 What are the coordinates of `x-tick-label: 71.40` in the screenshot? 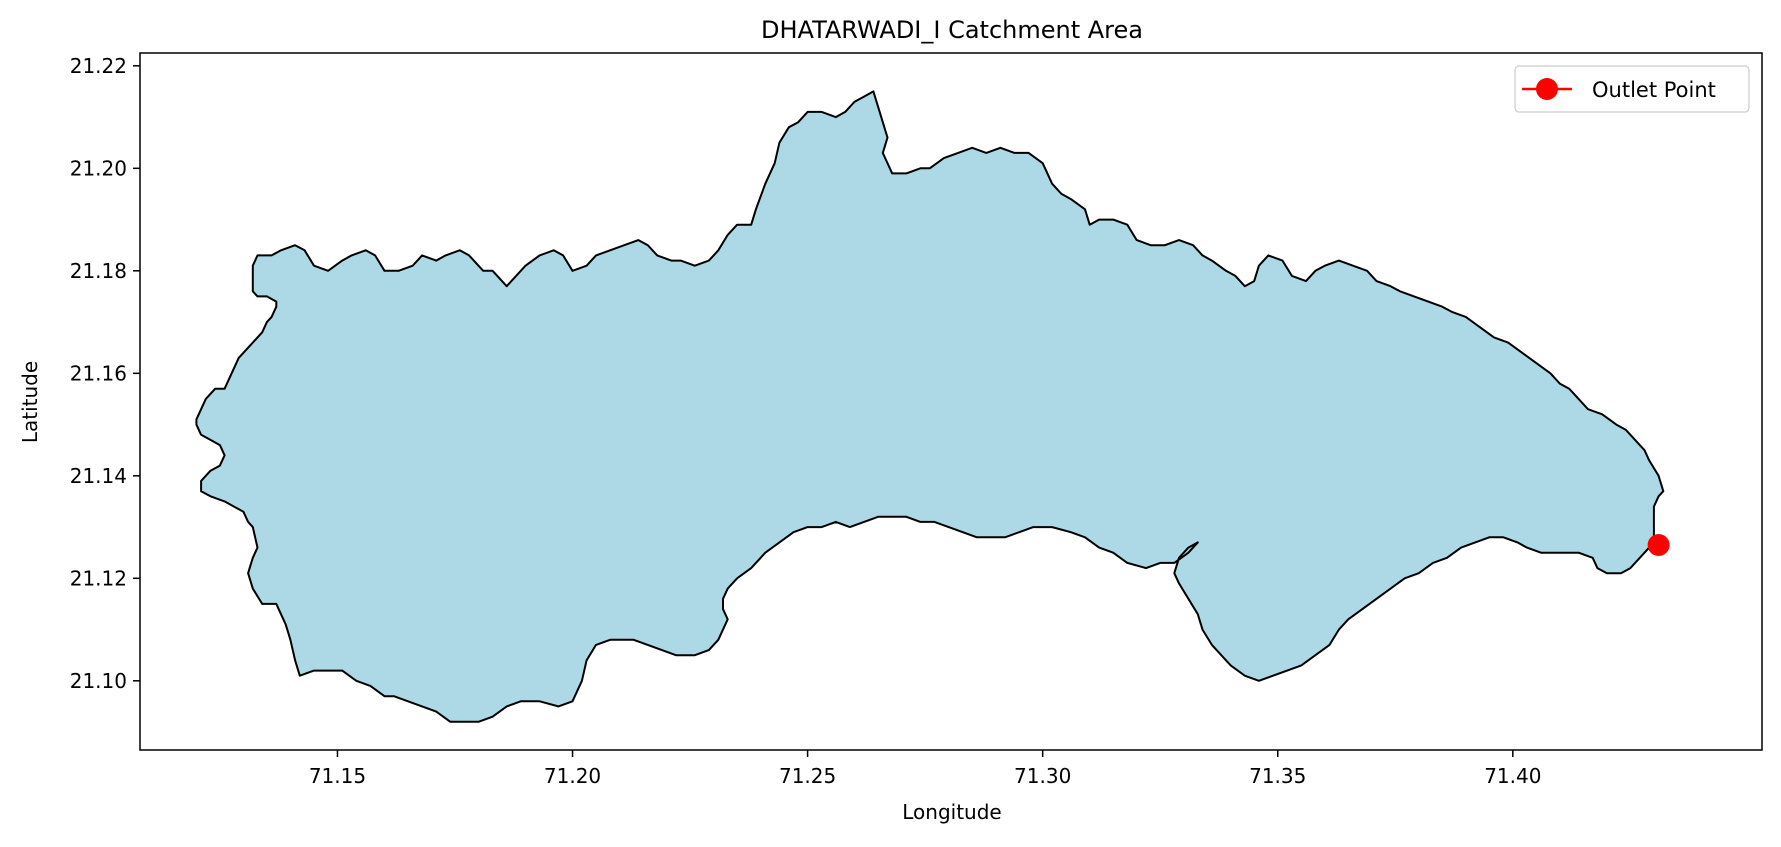 It's located at (1512, 776).